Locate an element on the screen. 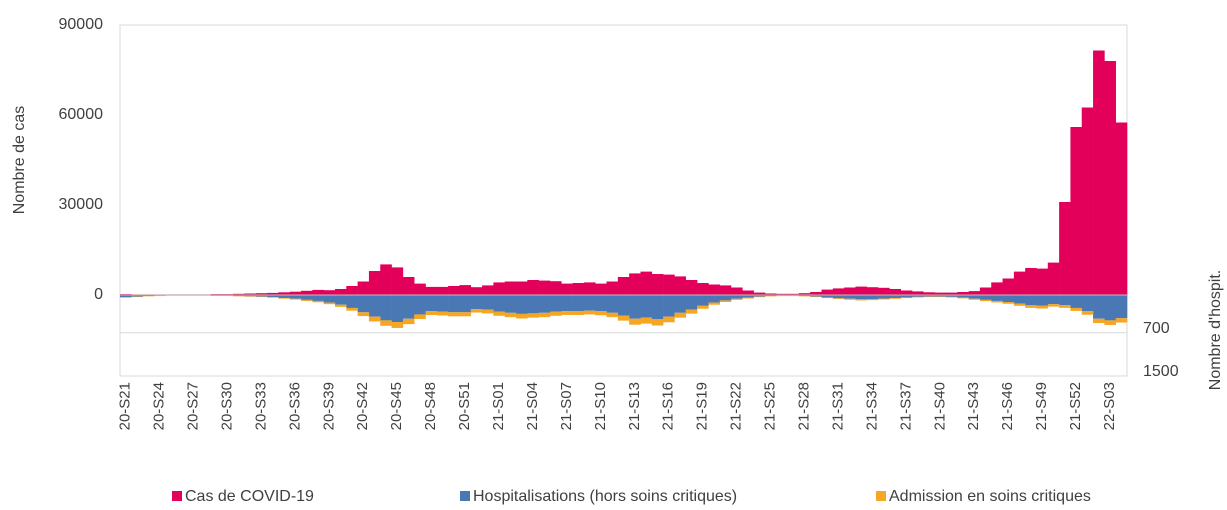 This screenshot has height=510, width=1227. x-tick-label: 21-S19 is located at coordinates (702, 406).